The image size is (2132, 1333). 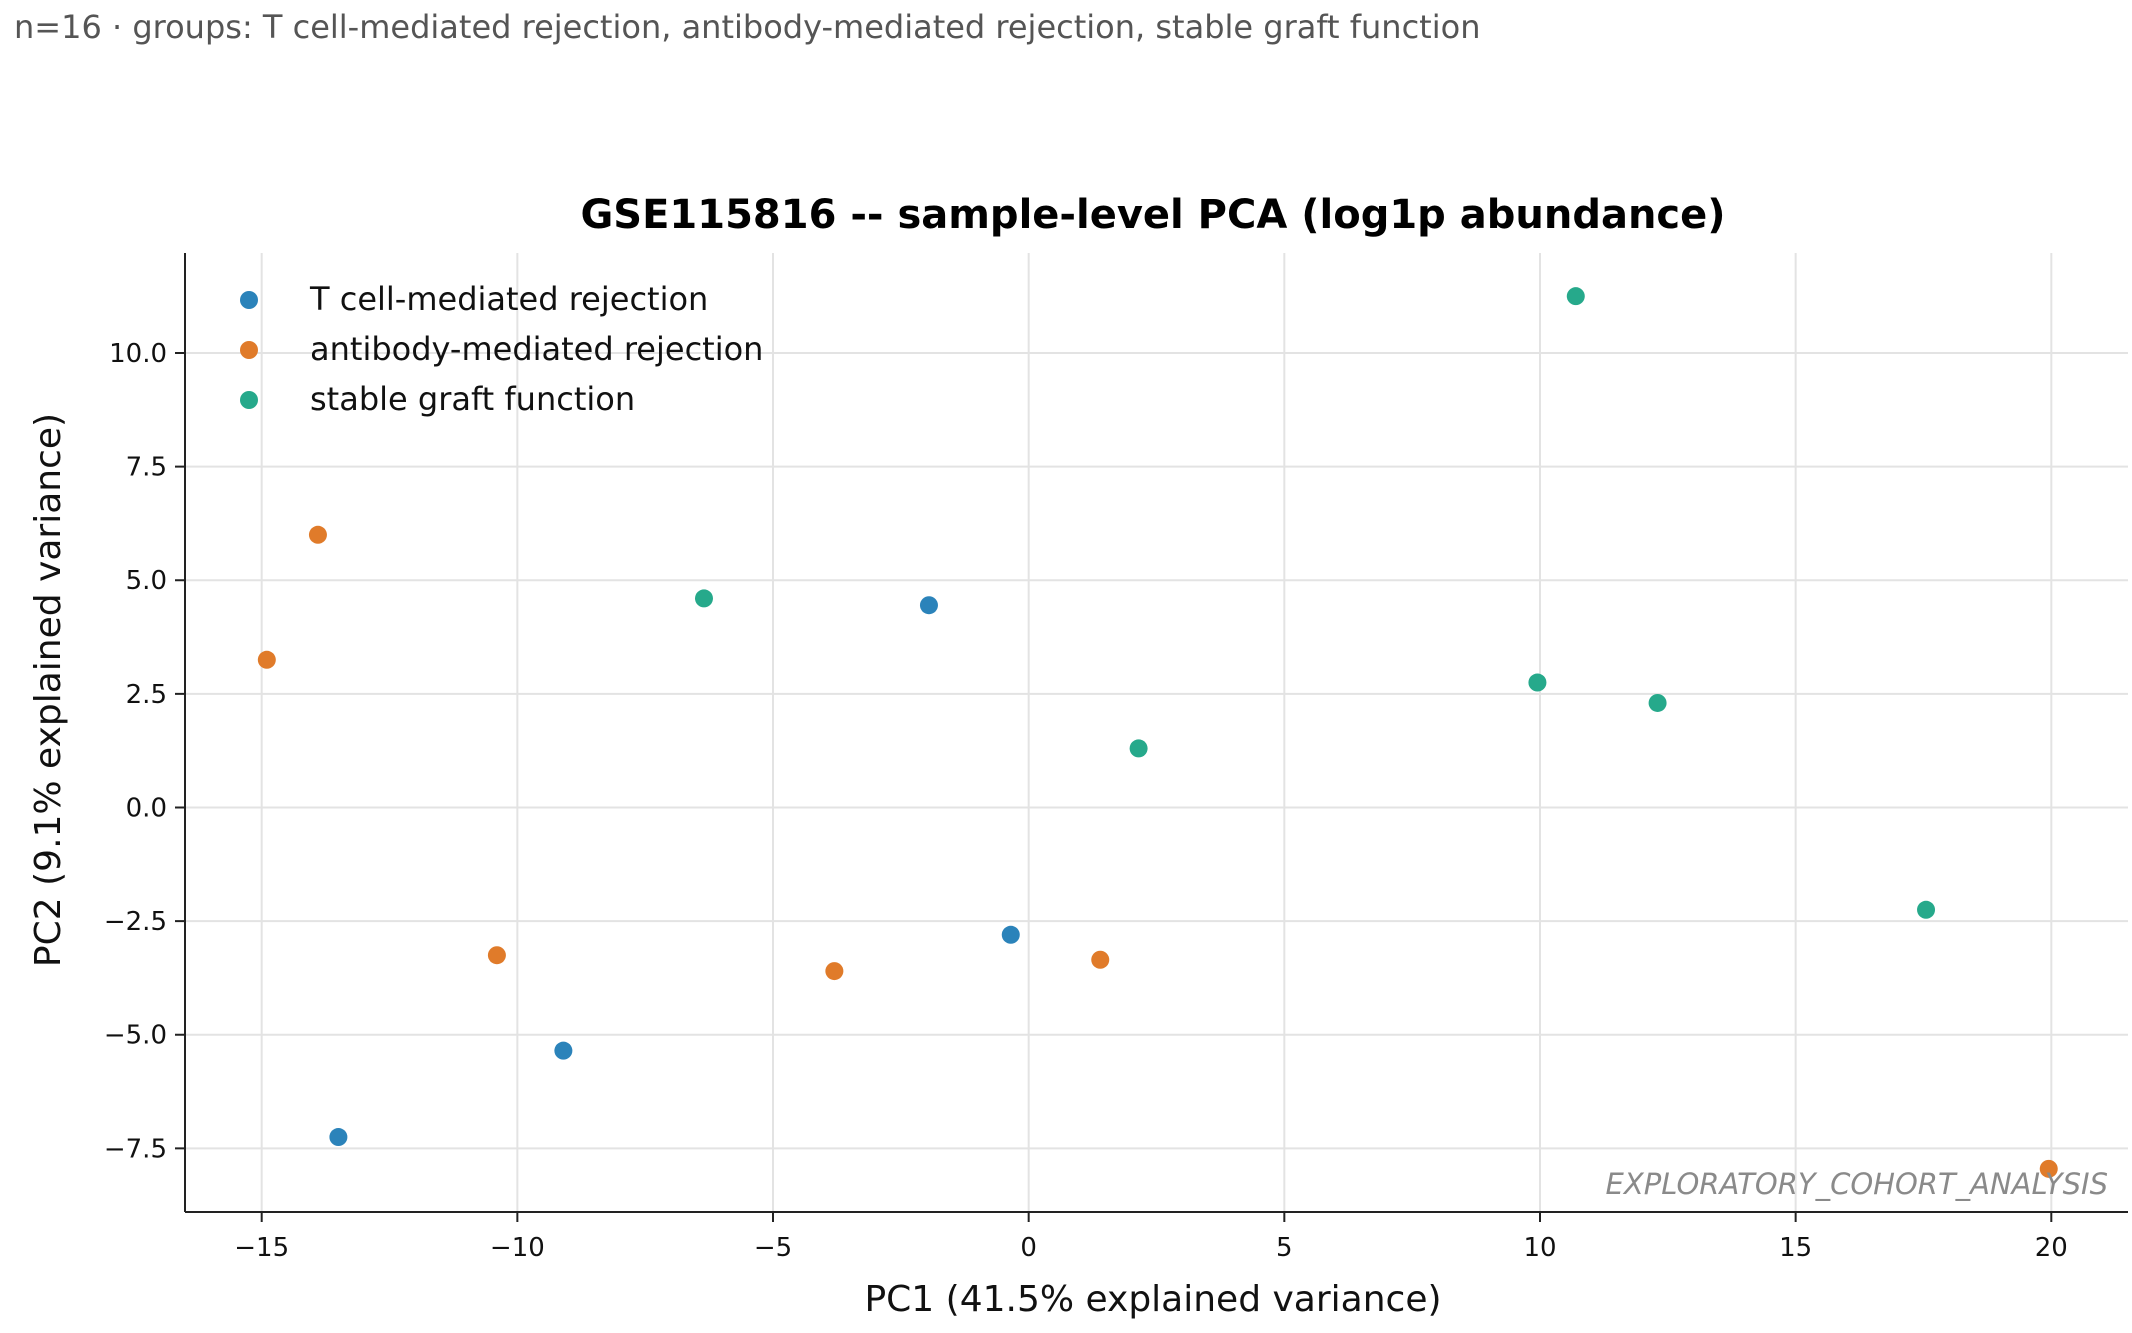 What do you see at coordinates (517, 1248) in the screenshot?
I see `x-tick-label: −10` at bounding box center [517, 1248].